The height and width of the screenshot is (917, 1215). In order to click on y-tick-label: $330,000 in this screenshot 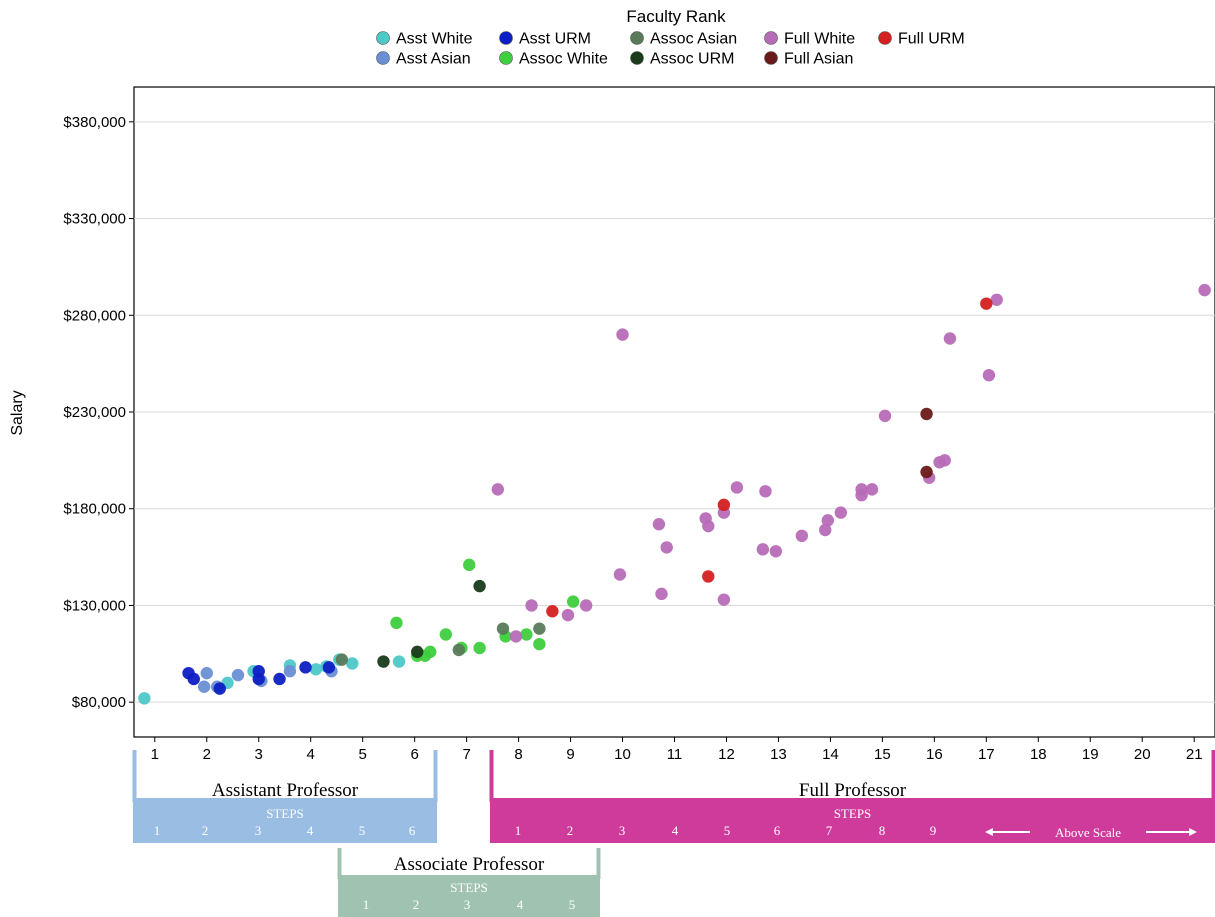, I will do `click(94, 219)`.